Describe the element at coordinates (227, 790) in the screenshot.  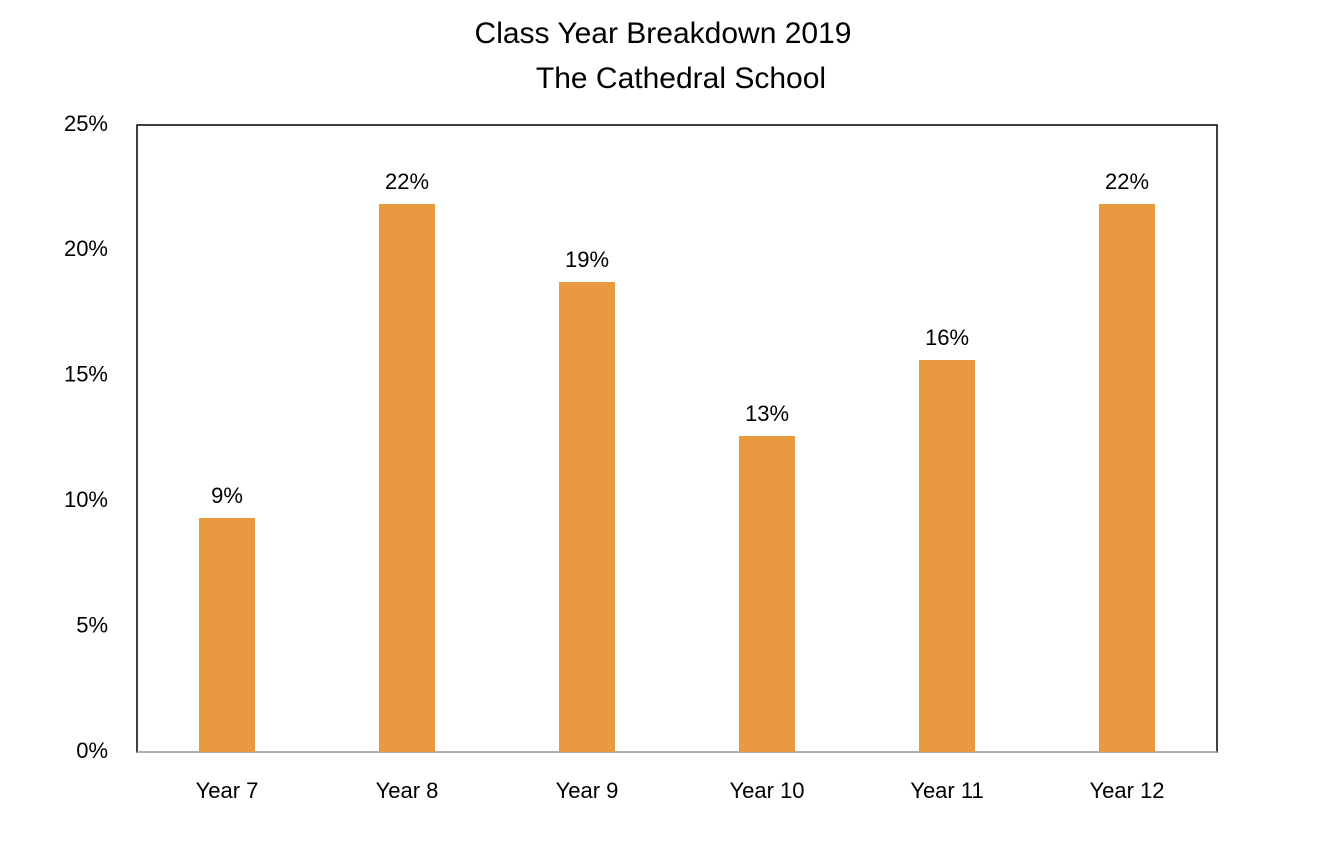
I see `x-tick-label: Year 7` at that location.